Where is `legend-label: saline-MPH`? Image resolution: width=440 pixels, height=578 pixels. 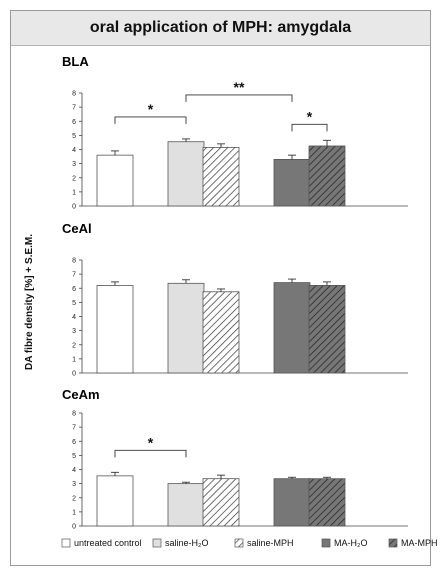 legend-label: saline-MPH is located at coordinates (270, 543).